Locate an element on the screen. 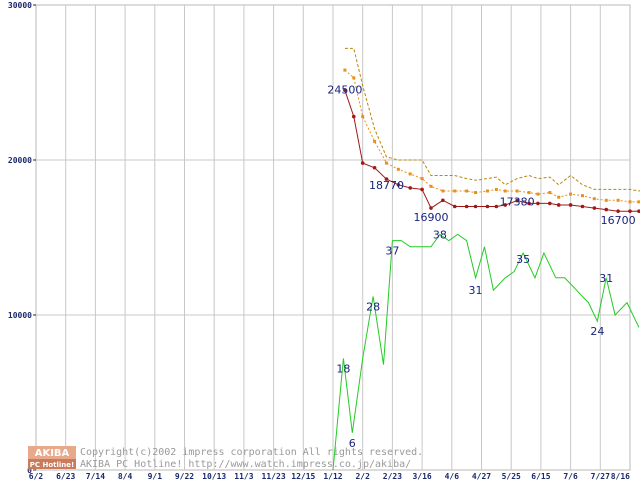 The width and height of the screenshot is (640, 480). series-line-average is located at coordinates (492, 136).